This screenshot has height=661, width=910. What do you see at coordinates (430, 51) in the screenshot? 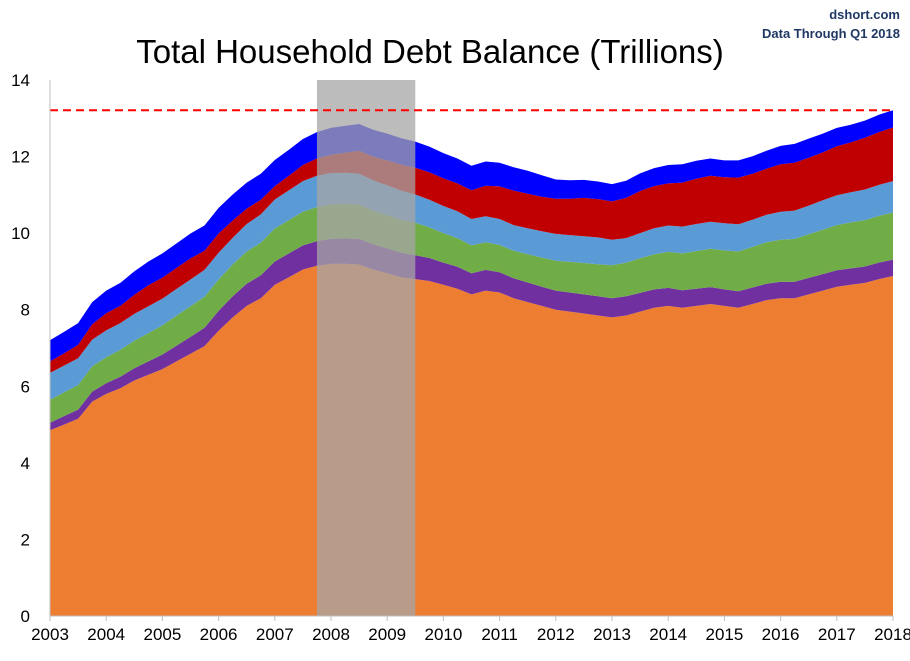
I see `chart-title: Total Household Debt Balance (Trillions)` at bounding box center [430, 51].